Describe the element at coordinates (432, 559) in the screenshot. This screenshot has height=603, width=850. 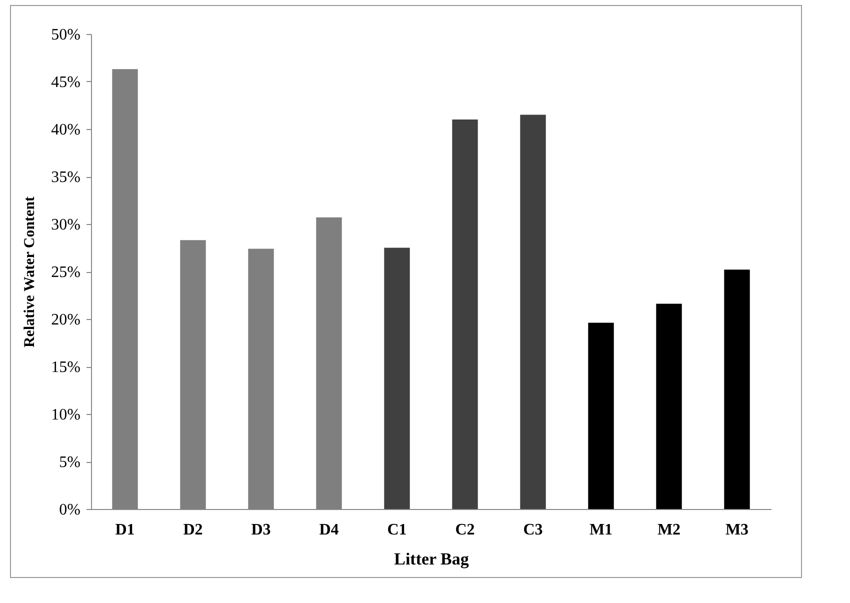
I see `x-axis-title: Litter Bag` at that location.